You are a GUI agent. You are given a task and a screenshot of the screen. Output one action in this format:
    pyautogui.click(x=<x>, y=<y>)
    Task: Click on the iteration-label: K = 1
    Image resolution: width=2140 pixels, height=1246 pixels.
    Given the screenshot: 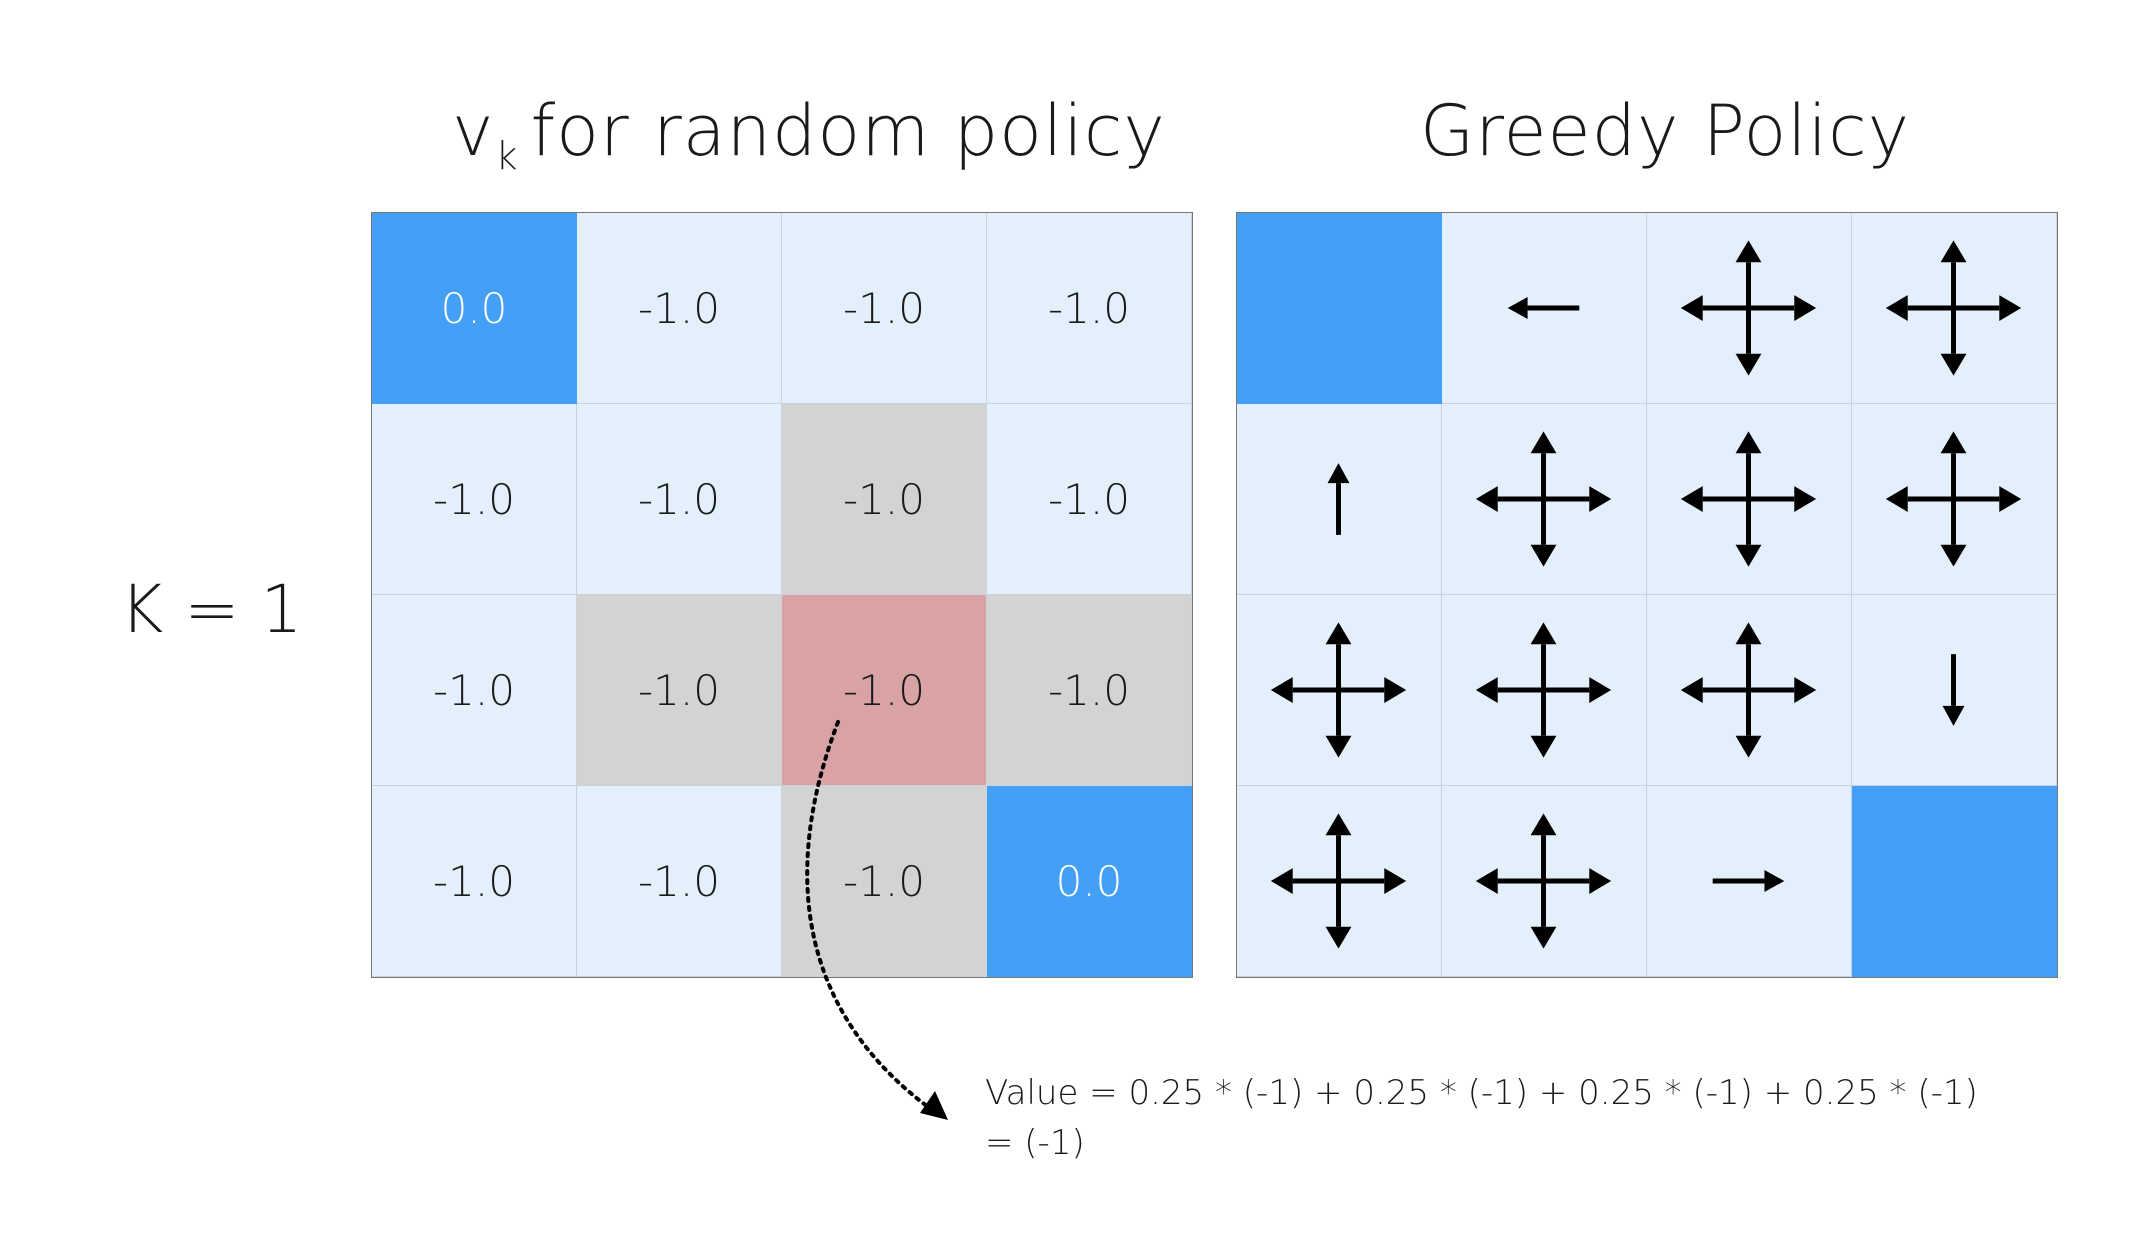 What is the action you would take?
    pyautogui.click(x=211, y=609)
    